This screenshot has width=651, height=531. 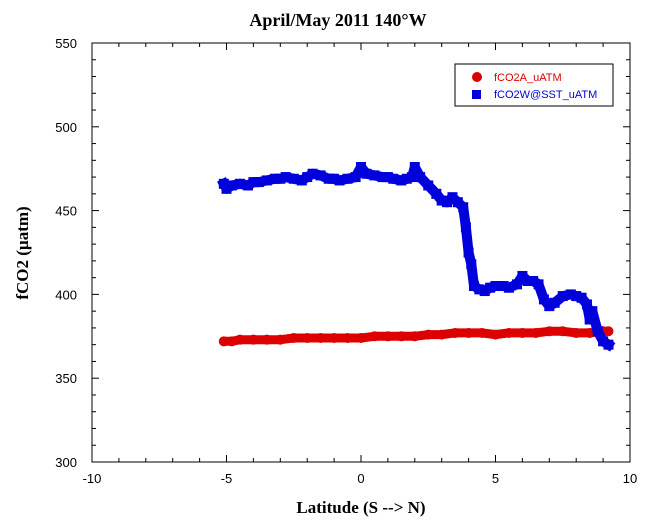 What do you see at coordinates (360, 507) in the screenshot?
I see `x-axis-label: Latitude (S --> N)` at bounding box center [360, 507].